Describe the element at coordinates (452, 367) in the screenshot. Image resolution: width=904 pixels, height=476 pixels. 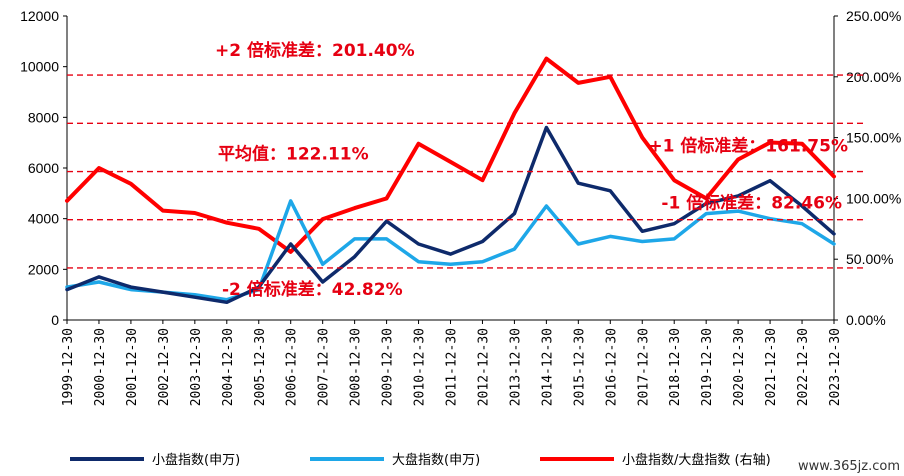
I see `x-tick-label: 2011-12-30` at that location.